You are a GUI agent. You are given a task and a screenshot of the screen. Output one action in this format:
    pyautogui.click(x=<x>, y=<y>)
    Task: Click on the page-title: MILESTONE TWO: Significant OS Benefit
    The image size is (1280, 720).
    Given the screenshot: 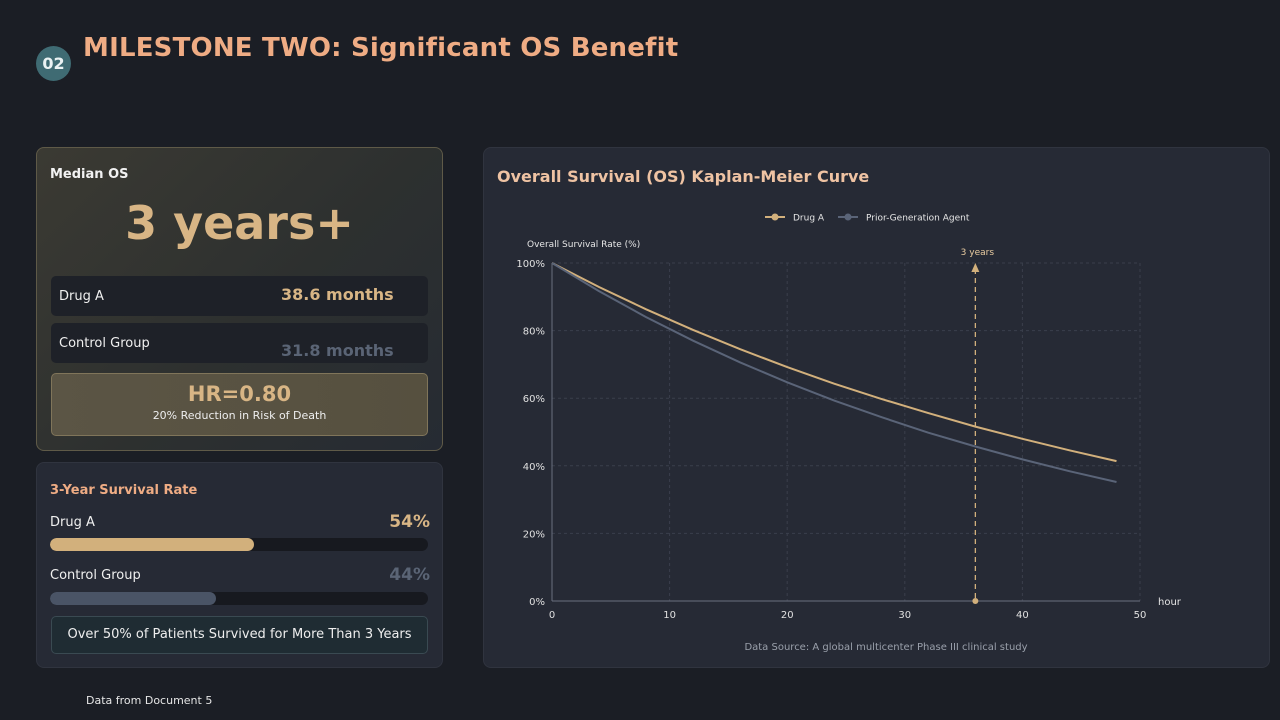 What is the action you would take?
    pyautogui.click(x=381, y=48)
    